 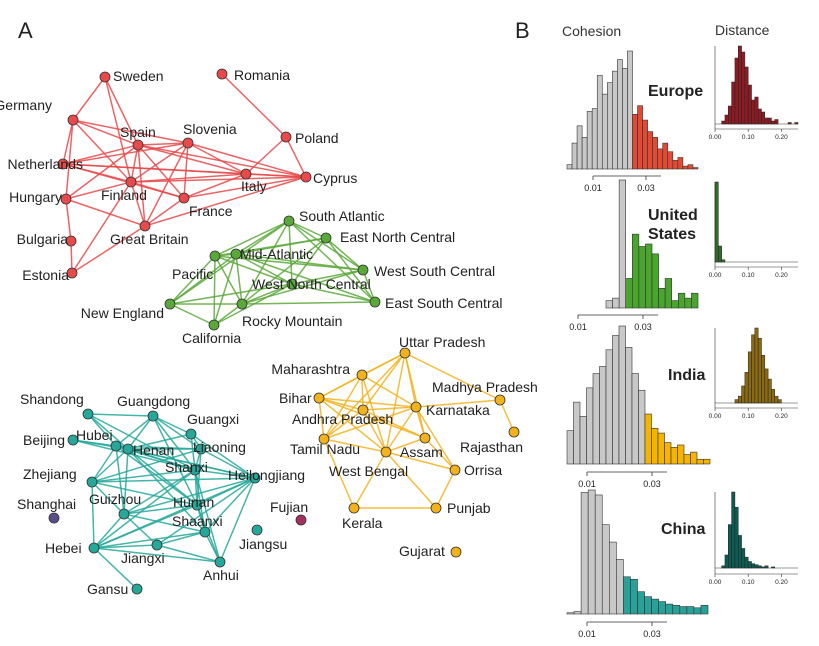 What do you see at coordinates (522, 30) in the screenshot?
I see `panel-letter-b: B` at bounding box center [522, 30].